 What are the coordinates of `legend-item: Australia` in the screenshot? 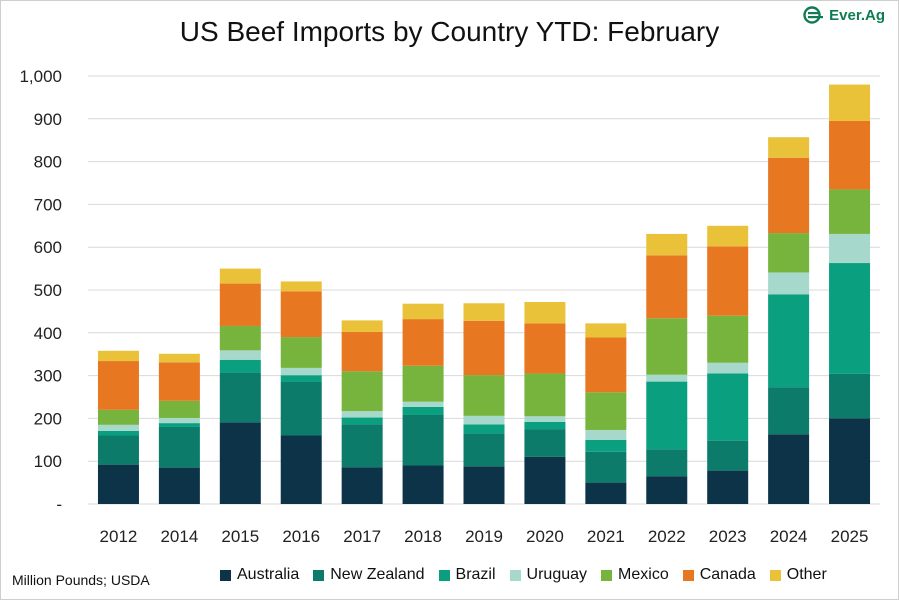 It's located at (259, 575).